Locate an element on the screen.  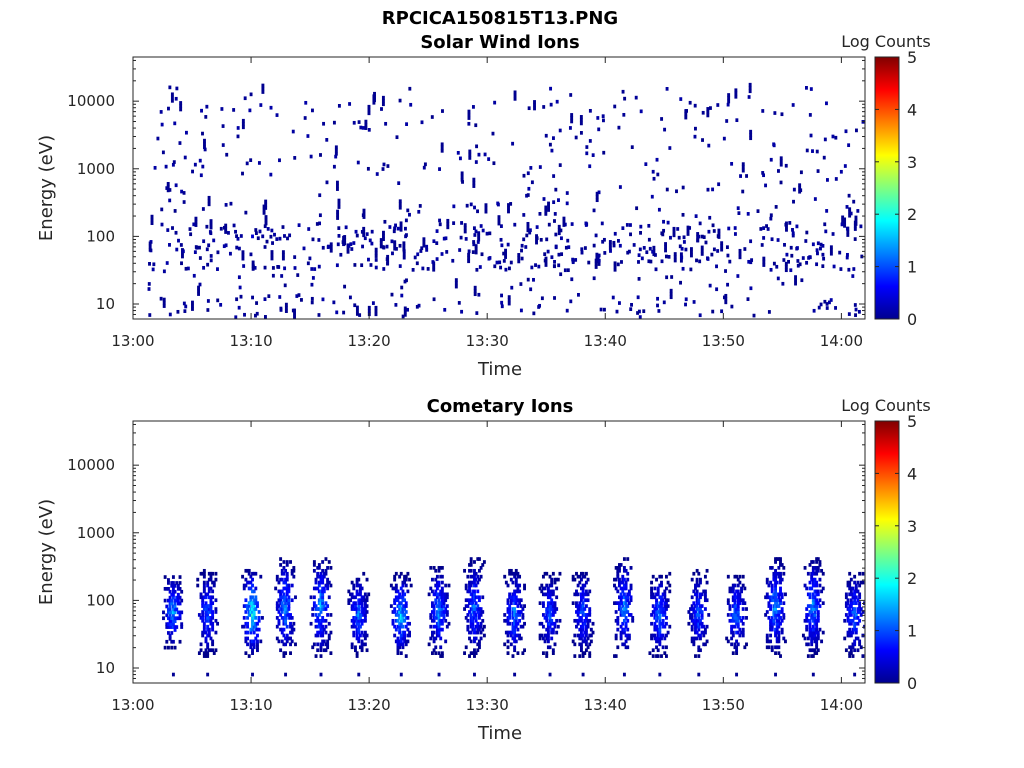
colorbar-tick-label: 1 is located at coordinates (912, 631).